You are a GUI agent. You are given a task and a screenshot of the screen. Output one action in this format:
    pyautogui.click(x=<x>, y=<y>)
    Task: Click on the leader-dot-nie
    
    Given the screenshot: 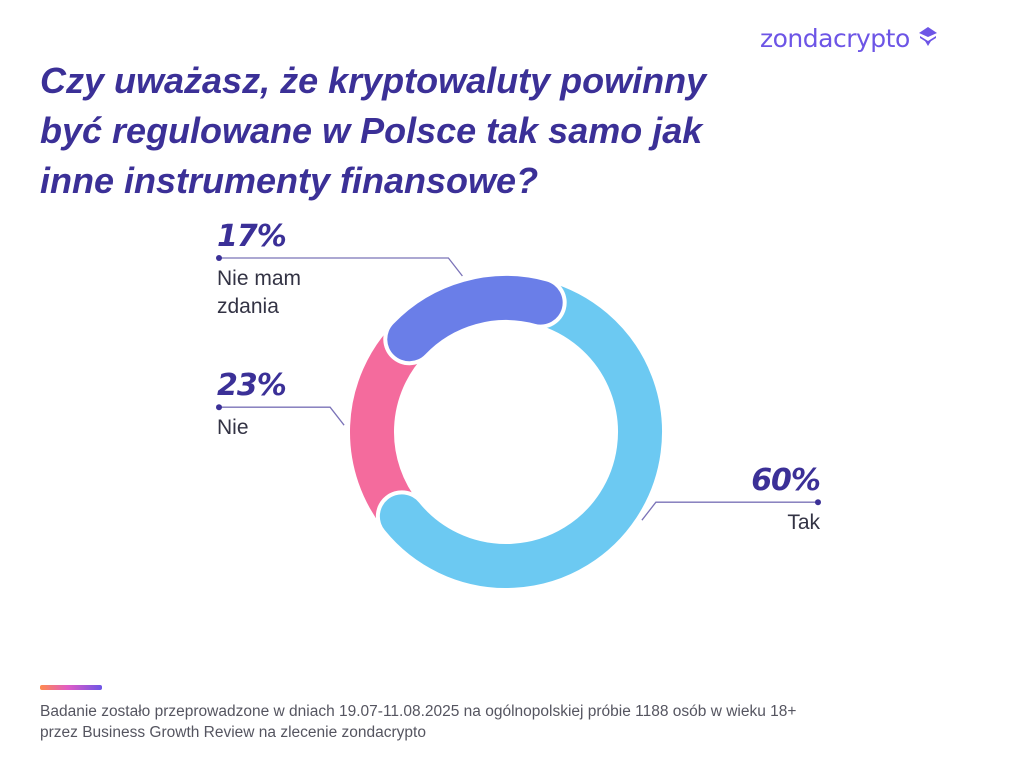 What is the action you would take?
    pyautogui.click(x=219, y=407)
    